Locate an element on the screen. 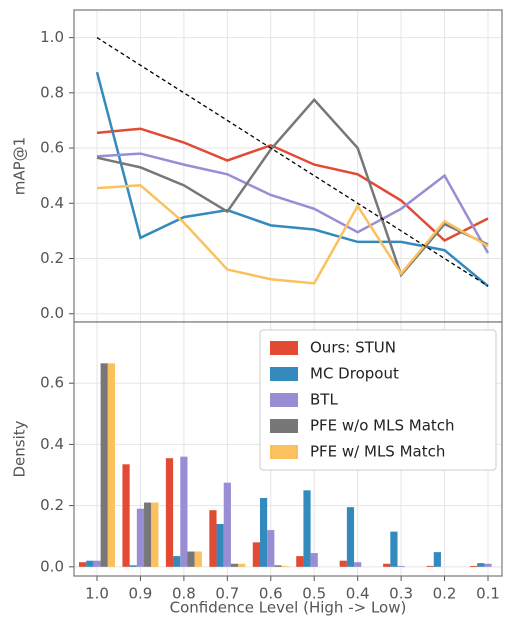 This screenshot has height=618, width=506. legend-label: PFE w/o MLS Match is located at coordinates (382, 426).